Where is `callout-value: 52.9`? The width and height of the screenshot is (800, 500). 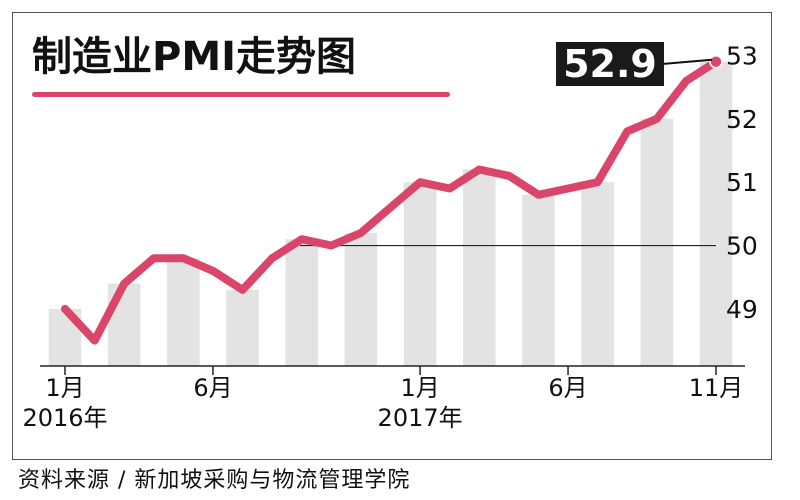 callout-value: 52.9 is located at coordinates (610, 64).